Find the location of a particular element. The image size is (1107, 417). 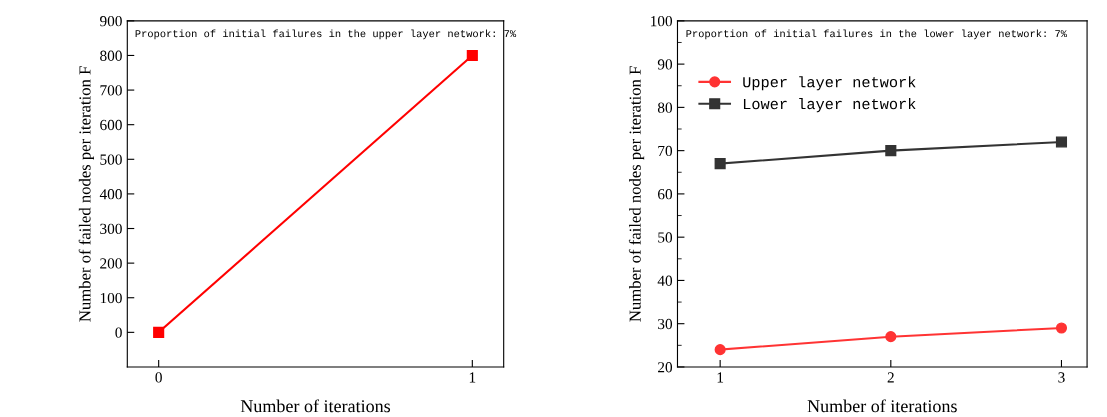

annotation: Proportion of initial failures in the lower layer network: 7% is located at coordinates (876, 34).